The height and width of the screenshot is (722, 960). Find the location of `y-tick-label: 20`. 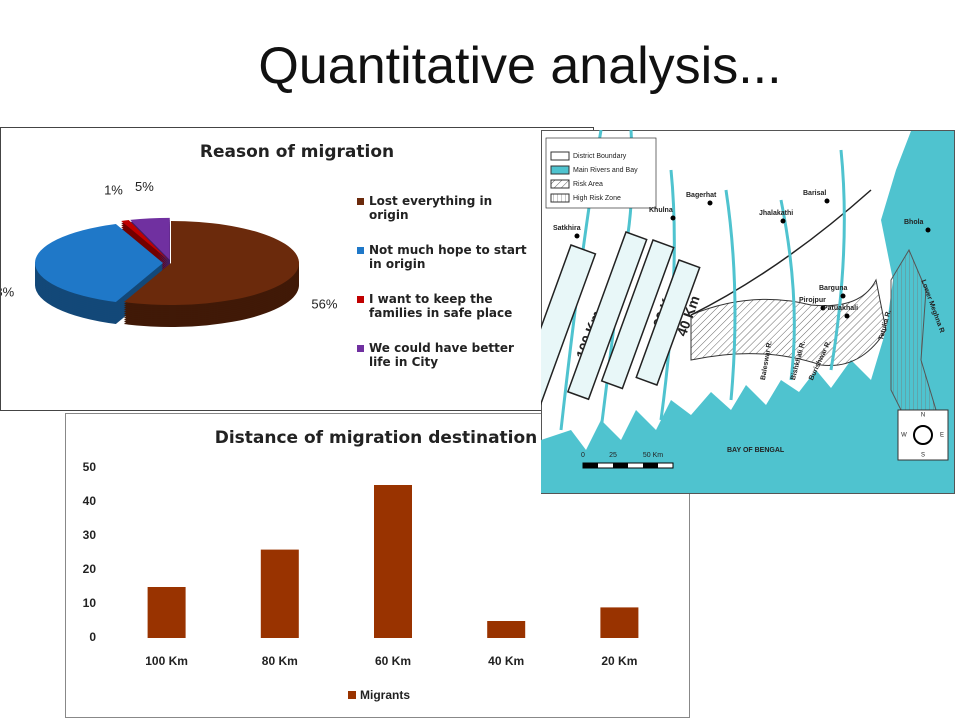

y-tick-label: 20 is located at coordinates (90, 569).